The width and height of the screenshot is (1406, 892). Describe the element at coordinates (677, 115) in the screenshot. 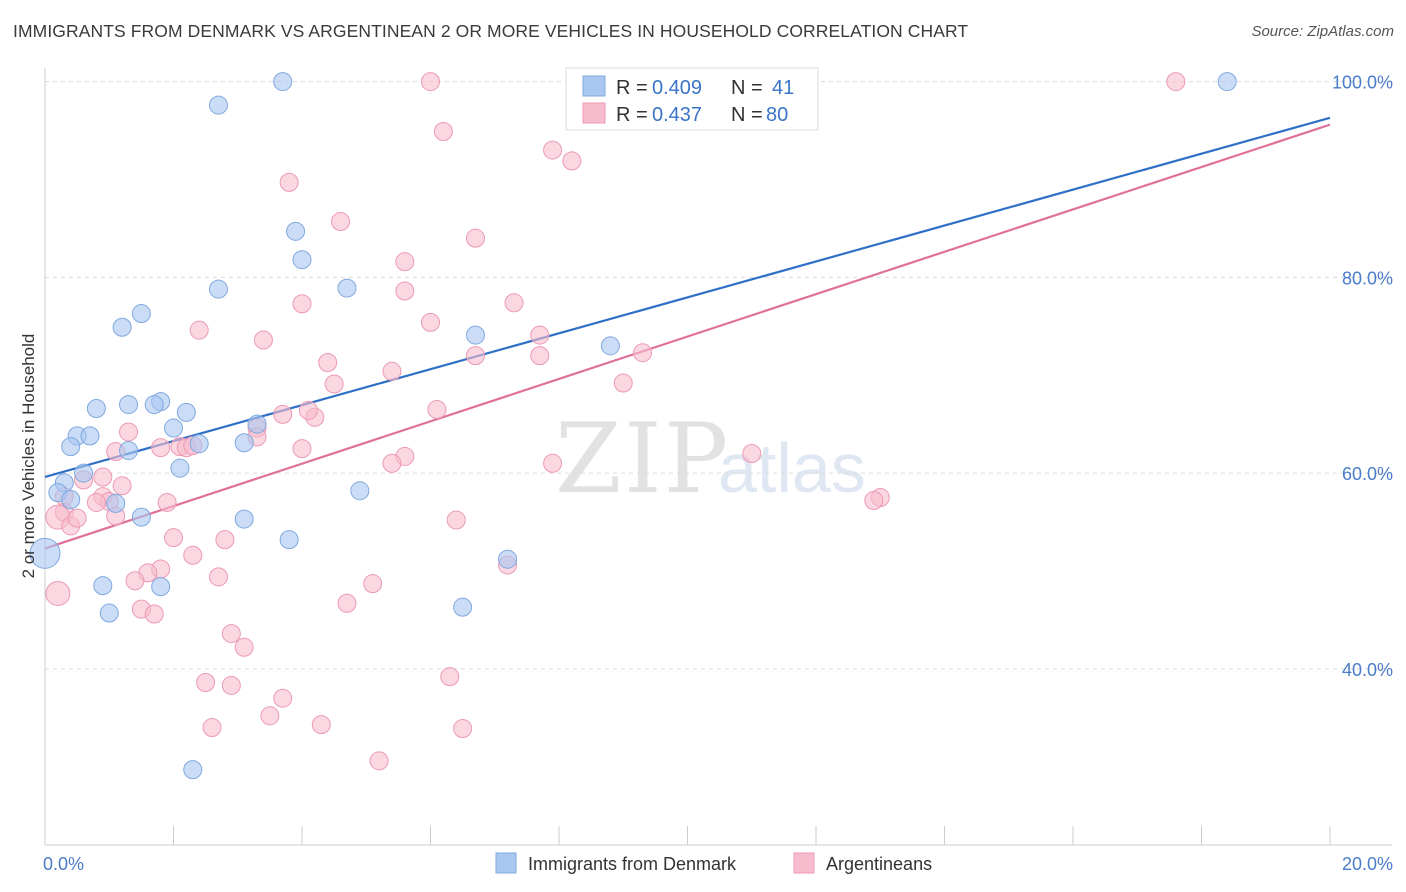

I see `legend-r-value-argentinean: 0.437` at that location.